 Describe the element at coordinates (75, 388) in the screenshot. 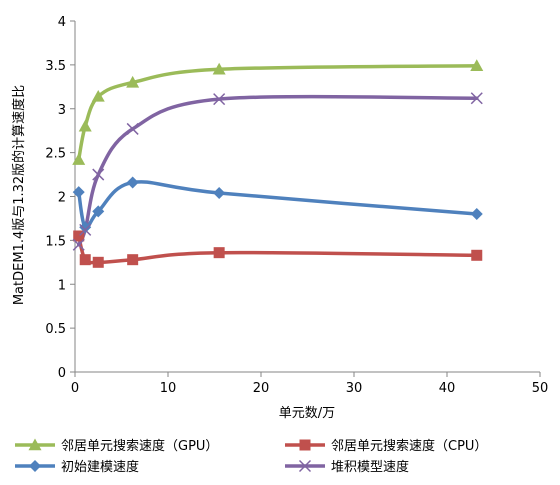

I see `x-tick-label: 0` at that location.